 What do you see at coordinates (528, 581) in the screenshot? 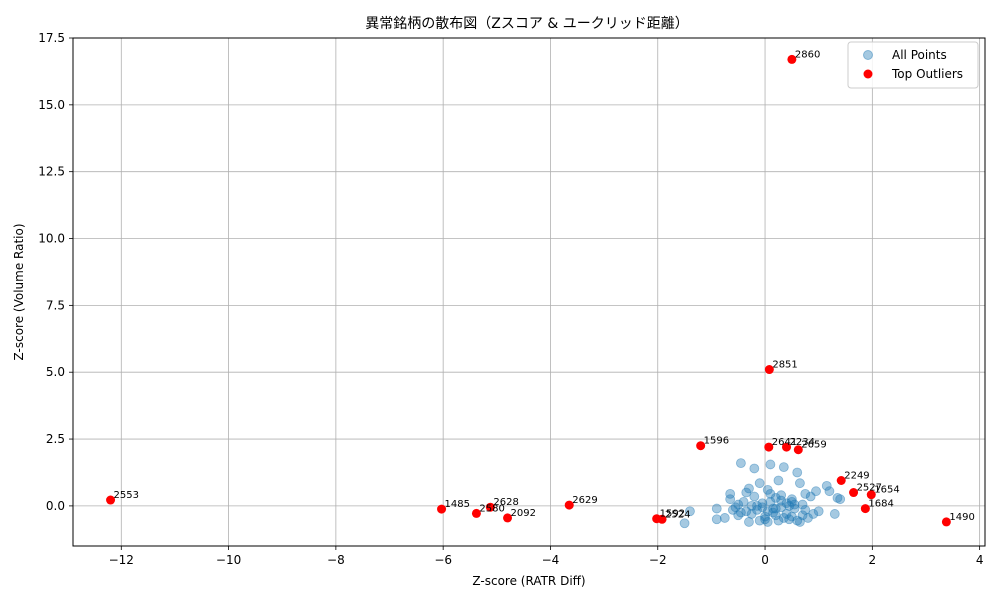
I see `x-axis-label: Z-score (RATR Diff)` at bounding box center [528, 581].